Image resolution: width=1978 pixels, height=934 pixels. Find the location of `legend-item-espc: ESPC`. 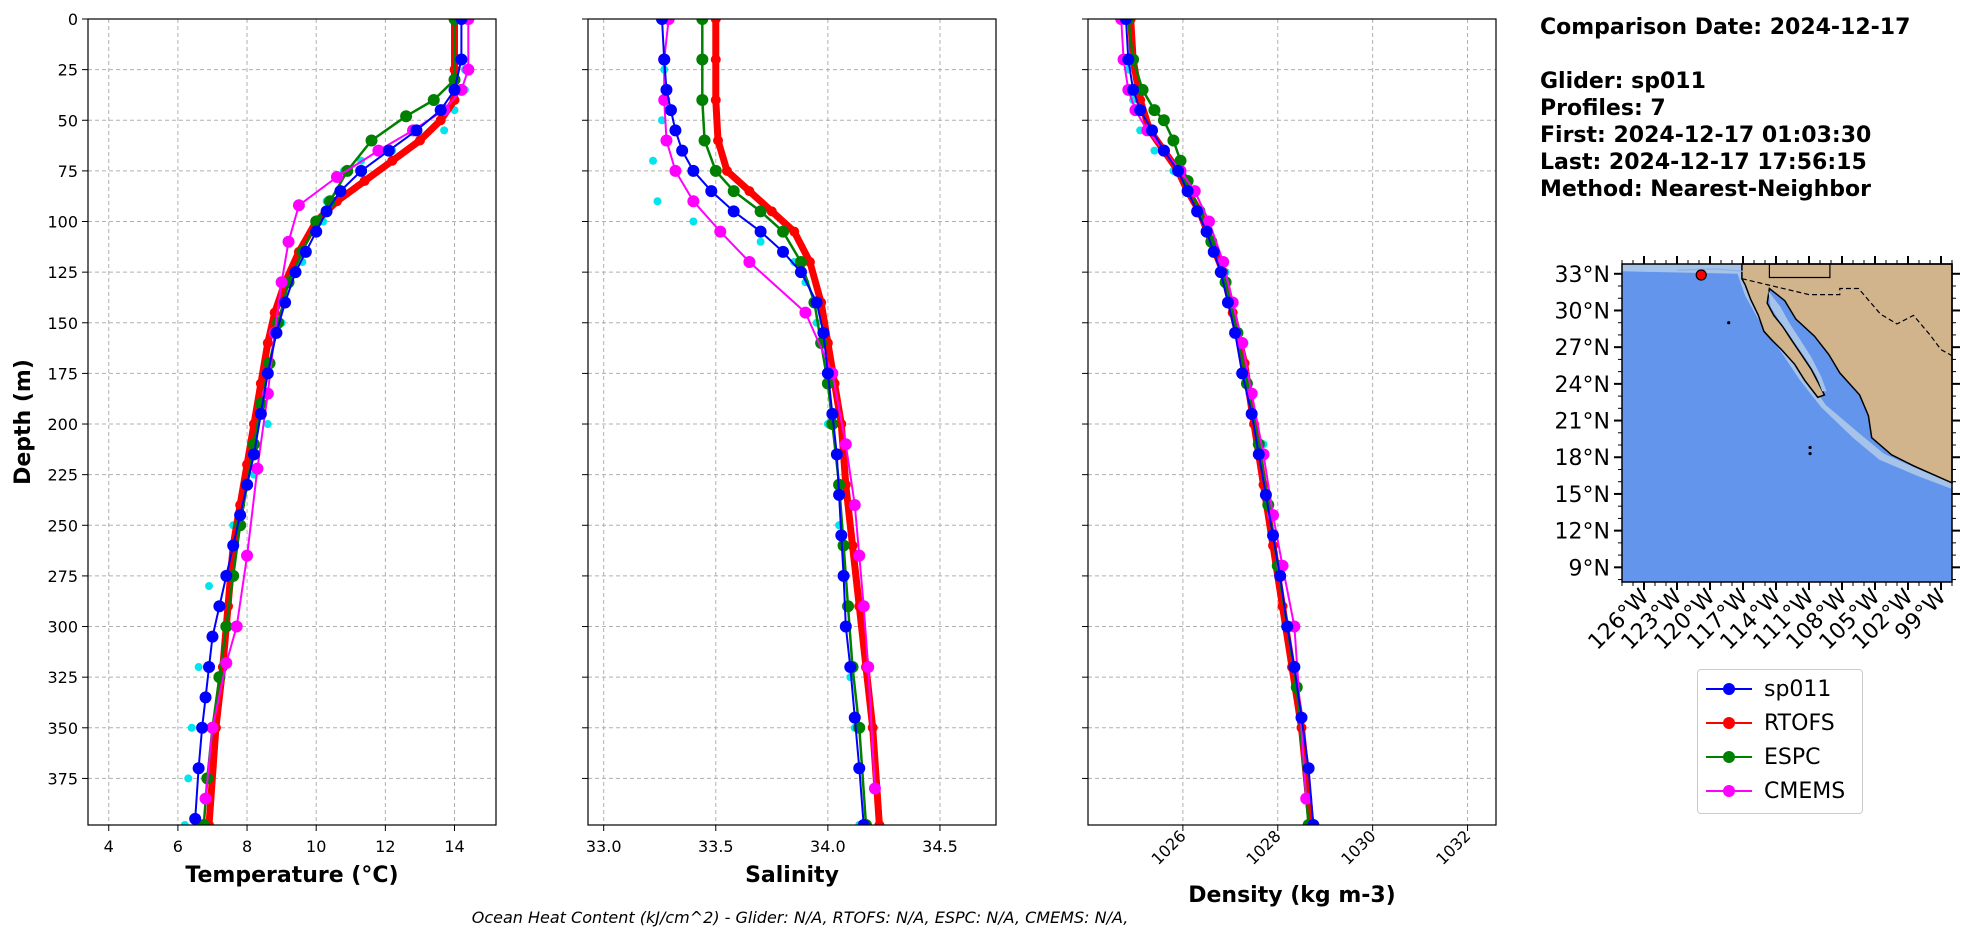

legend-item-espc: ESPC is located at coordinates (1763, 757).